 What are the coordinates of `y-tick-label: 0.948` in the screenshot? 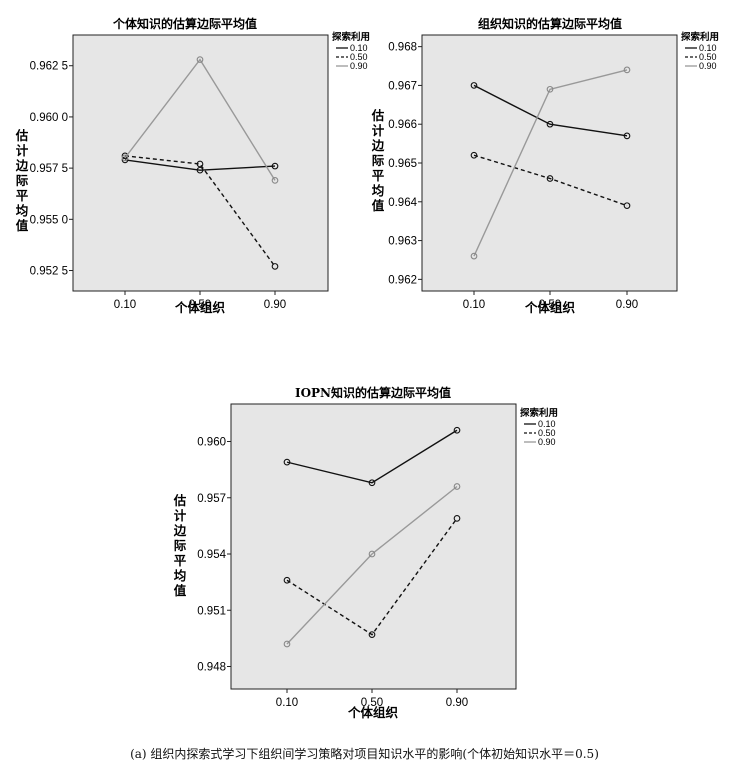 It's located at (211, 668).